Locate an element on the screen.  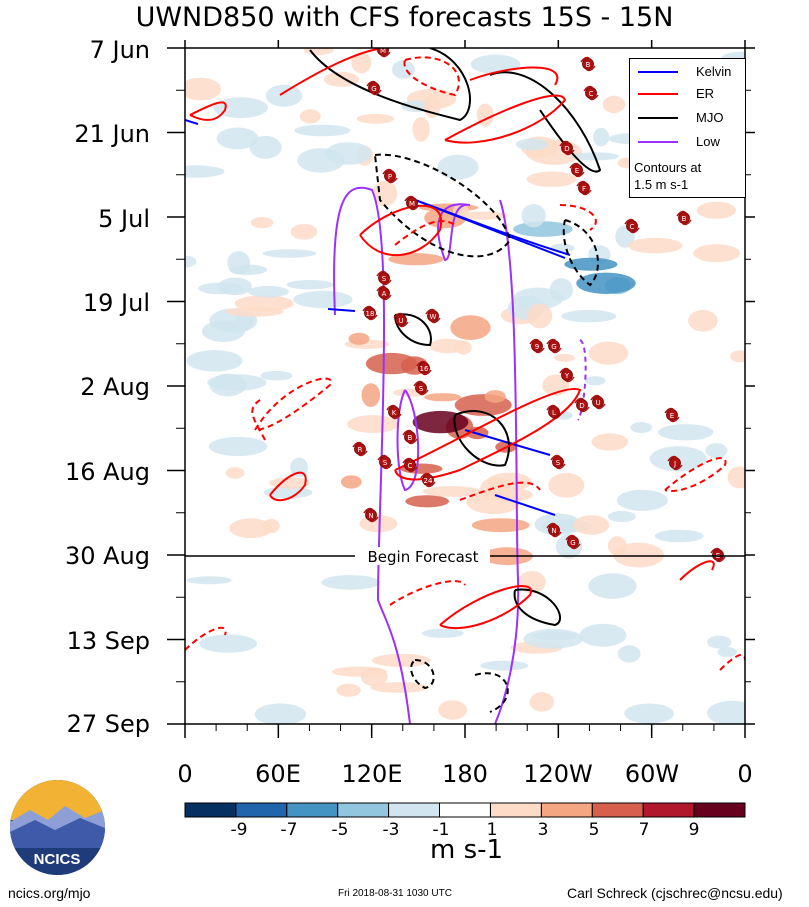
tc-marker-label: E is located at coordinates (672, 416).